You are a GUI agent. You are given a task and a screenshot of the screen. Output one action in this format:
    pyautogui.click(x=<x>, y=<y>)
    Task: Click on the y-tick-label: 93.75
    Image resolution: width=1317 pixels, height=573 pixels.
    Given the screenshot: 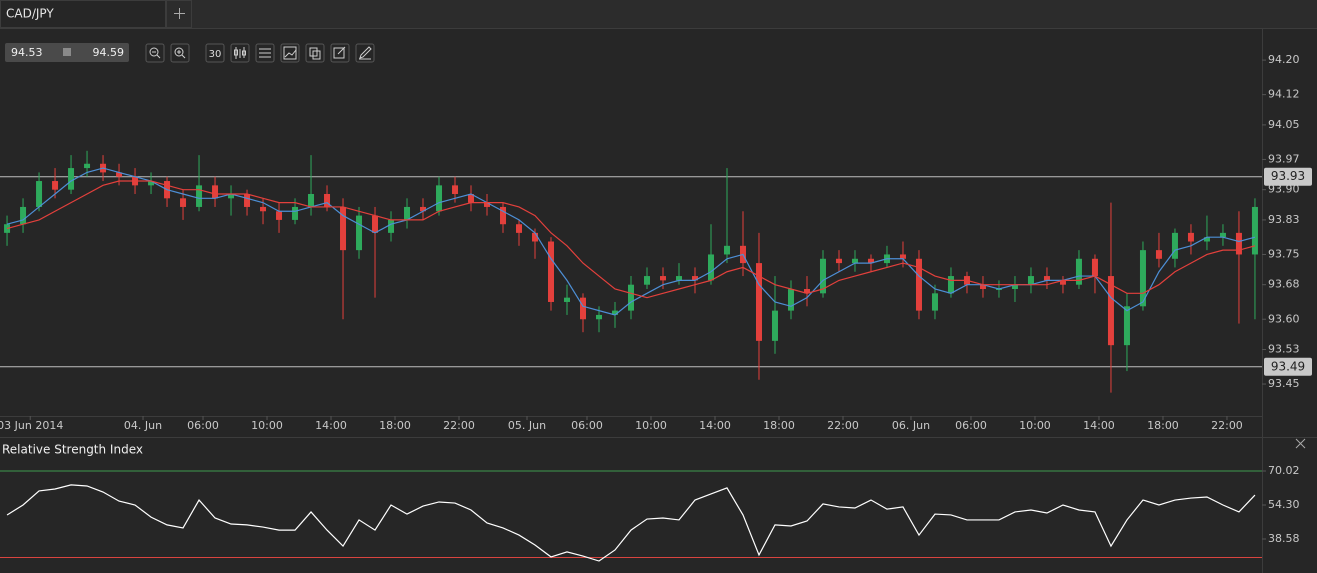 What is the action you would take?
    pyautogui.click(x=1284, y=253)
    